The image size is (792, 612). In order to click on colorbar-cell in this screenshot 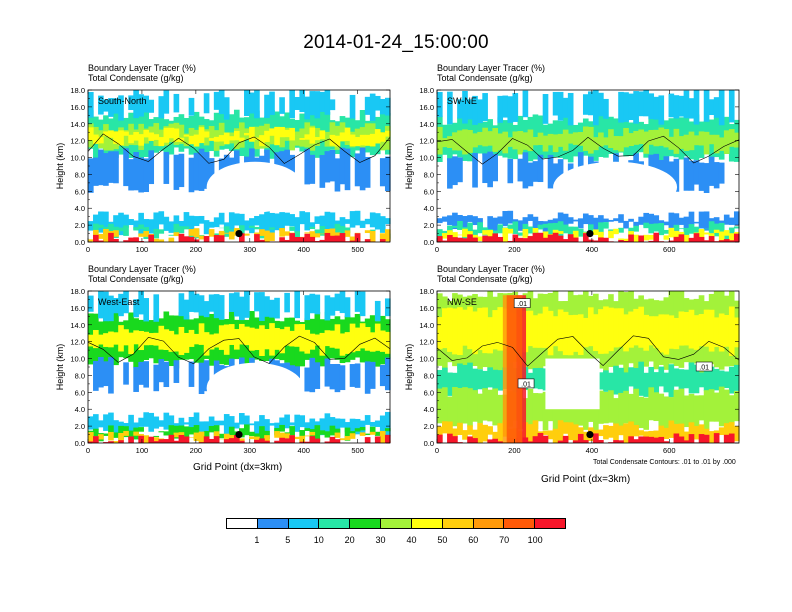, I will do `click(458, 523)`.